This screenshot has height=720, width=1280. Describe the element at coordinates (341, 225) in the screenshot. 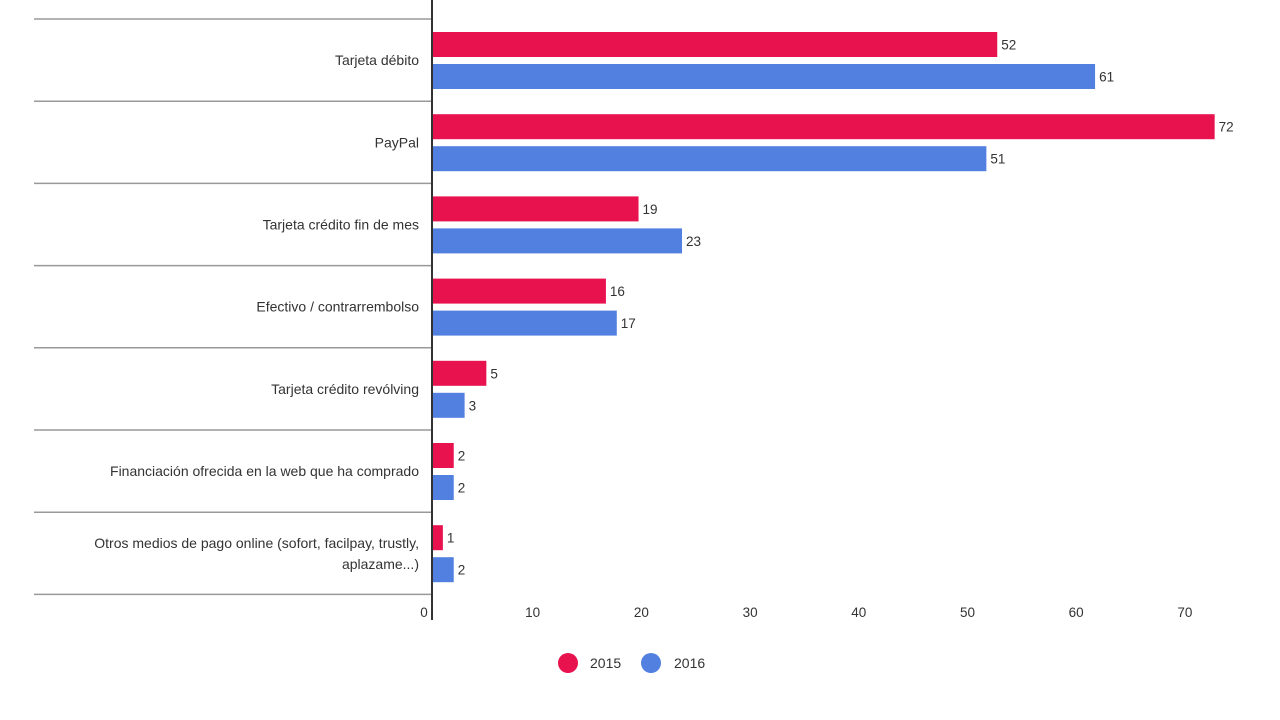

I see `category-label: Tarjeta crédito fin de mes` at that location.